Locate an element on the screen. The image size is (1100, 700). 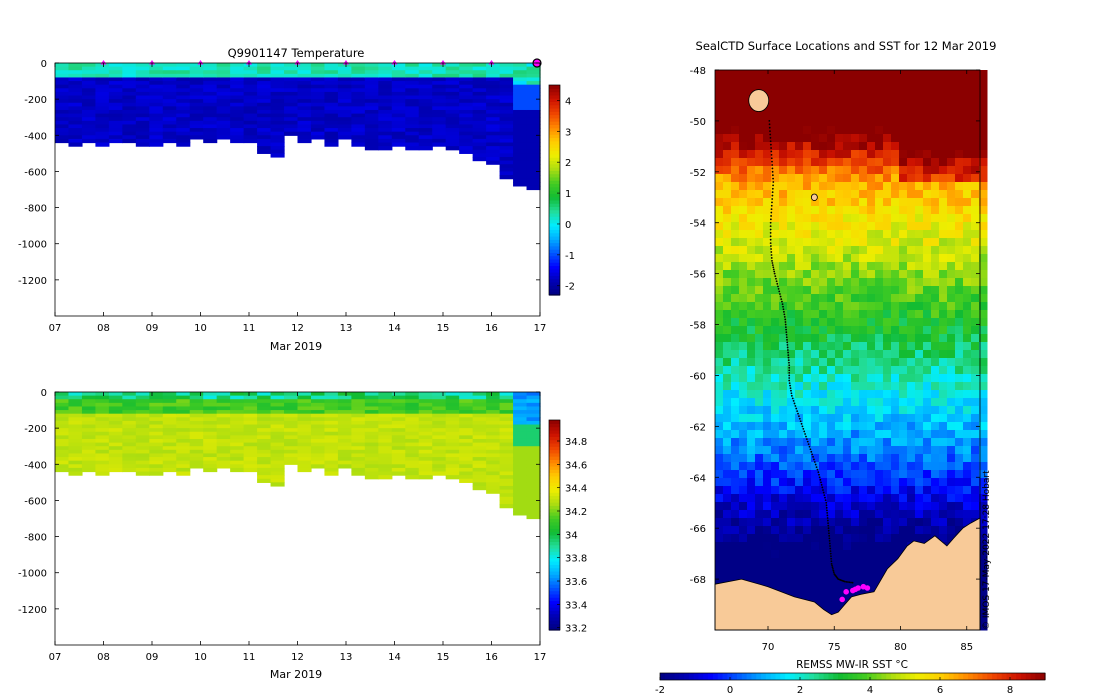
map-y-tick-label: -50 is located at coordinates (698, 122).